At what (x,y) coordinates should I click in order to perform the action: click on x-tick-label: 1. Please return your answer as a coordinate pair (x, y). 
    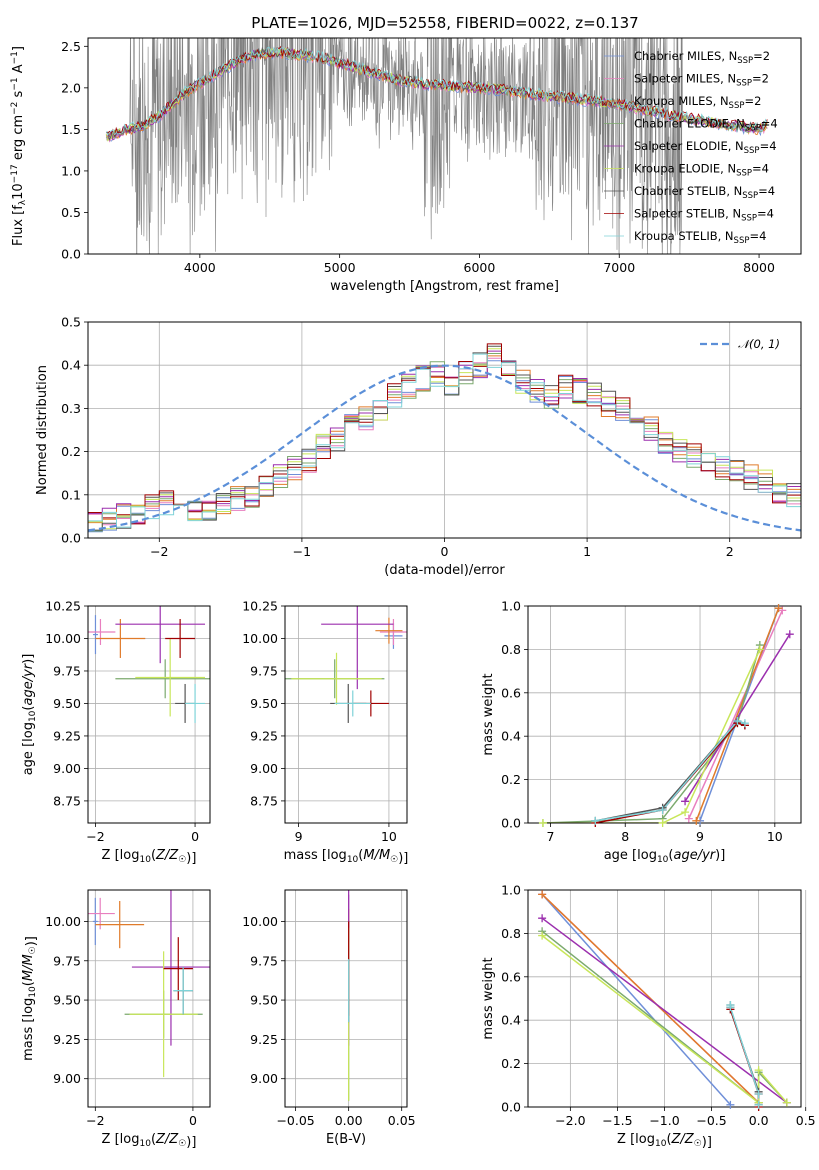
    Looking at the image, I should click on (587, 551).